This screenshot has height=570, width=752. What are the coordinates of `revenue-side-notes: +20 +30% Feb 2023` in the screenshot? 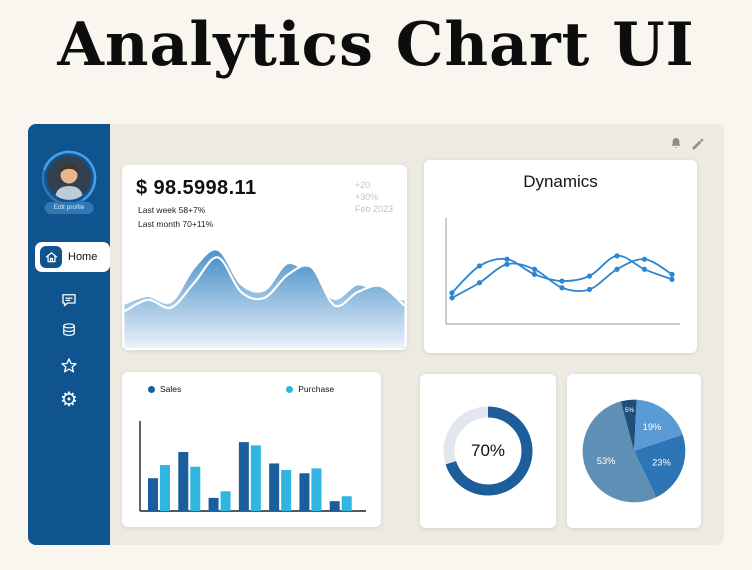 It's located at (374, 197).